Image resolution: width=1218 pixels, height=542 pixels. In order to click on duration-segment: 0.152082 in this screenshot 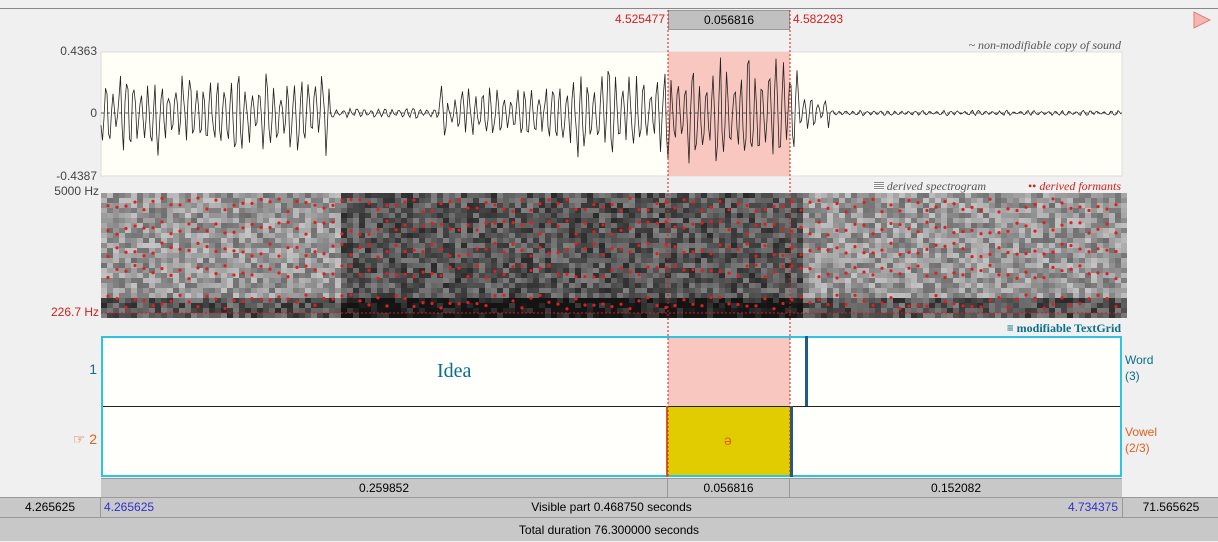, I will do `click(956, 488)`.